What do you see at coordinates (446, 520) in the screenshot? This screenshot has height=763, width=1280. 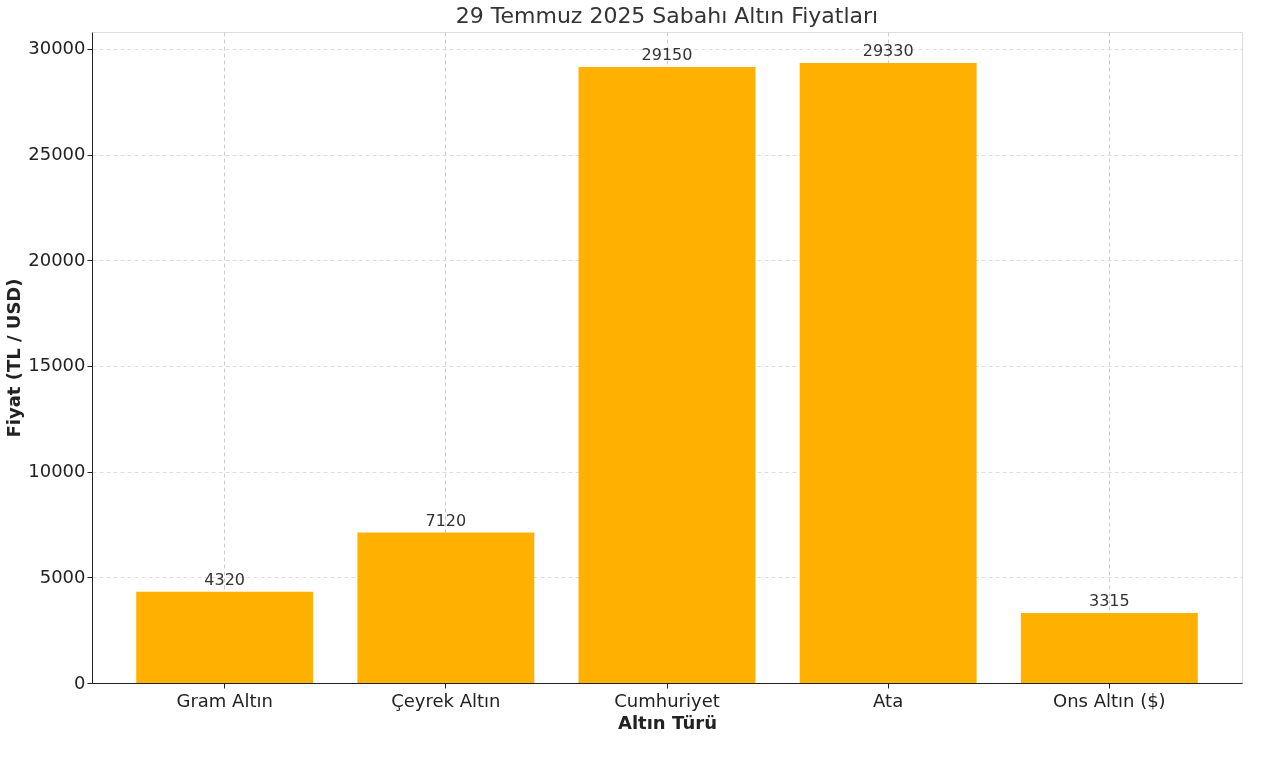 I see `data-label: 7120` at bounding box center [446, 520].